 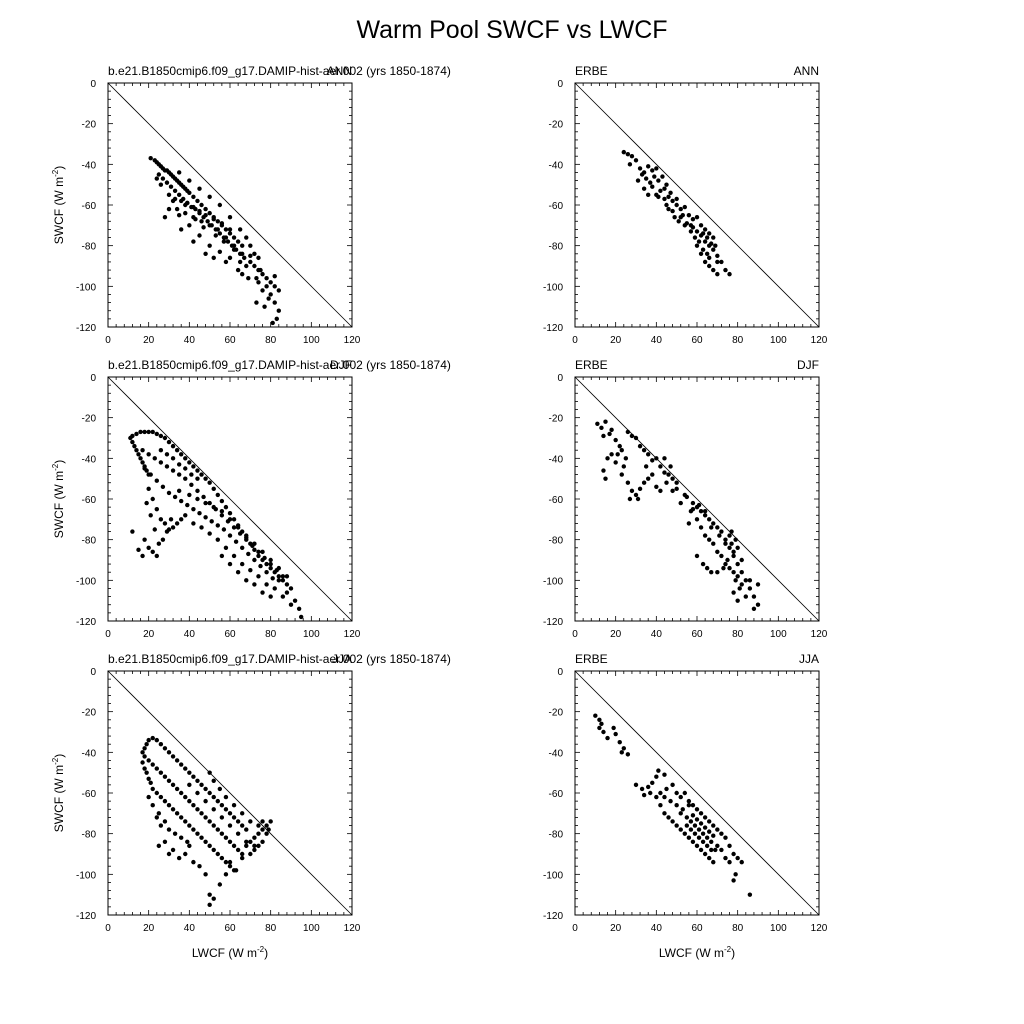 I want to click on x-tick-label: 100, so click(x=778, y=634).